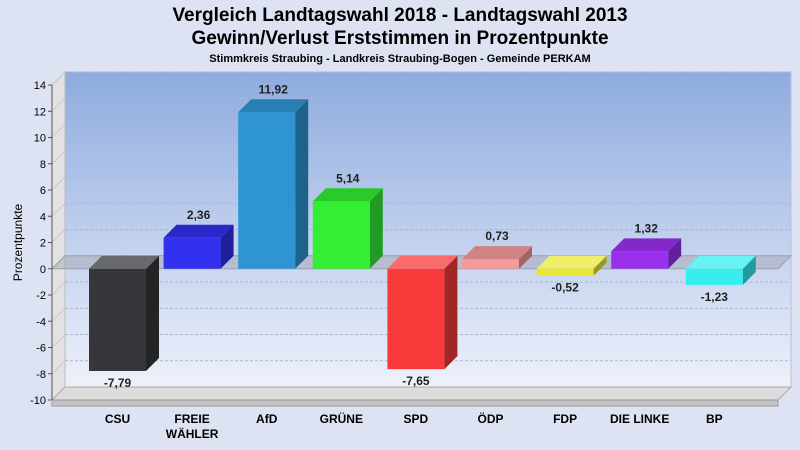 The image size is (800, 450). I want to click on data-label: 11,92, so click(274, 89).